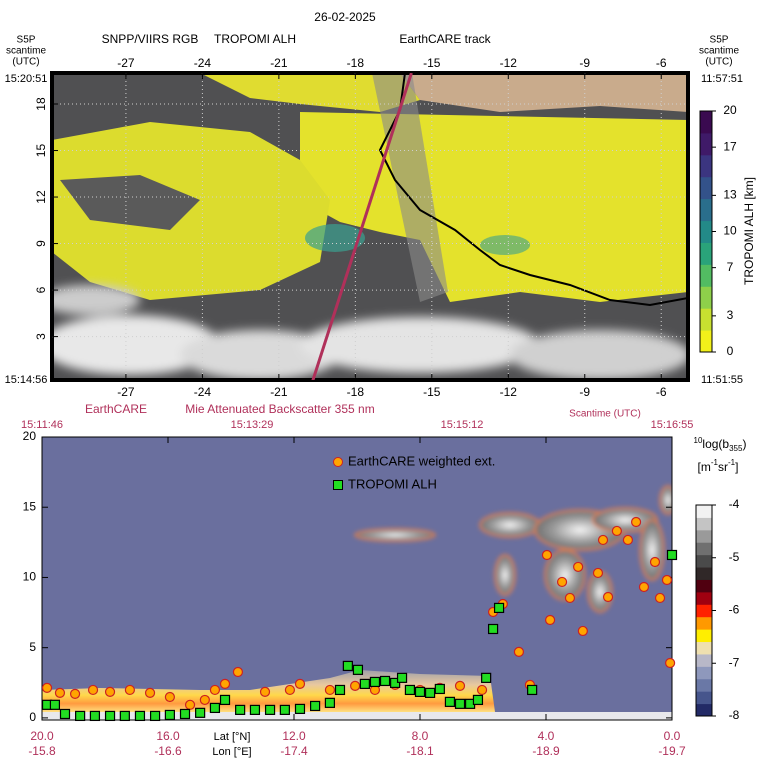 This screenshot has height=760, width=760. Describe the element at coordinates (546, 751) in the screenshot. I see `x2-tick-label: -18.9` at that location.